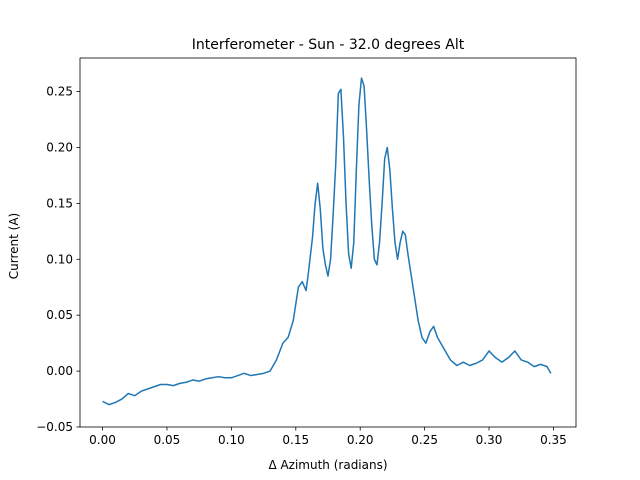  I want to click on y-tick-label: 0.15, so click(59, 203).